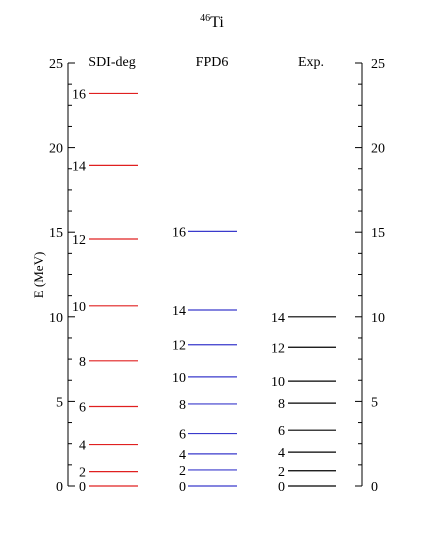  Describe the element at coordinates (56, 318) in the screenshot. I see `y-tick-label-left: 10` at that location.